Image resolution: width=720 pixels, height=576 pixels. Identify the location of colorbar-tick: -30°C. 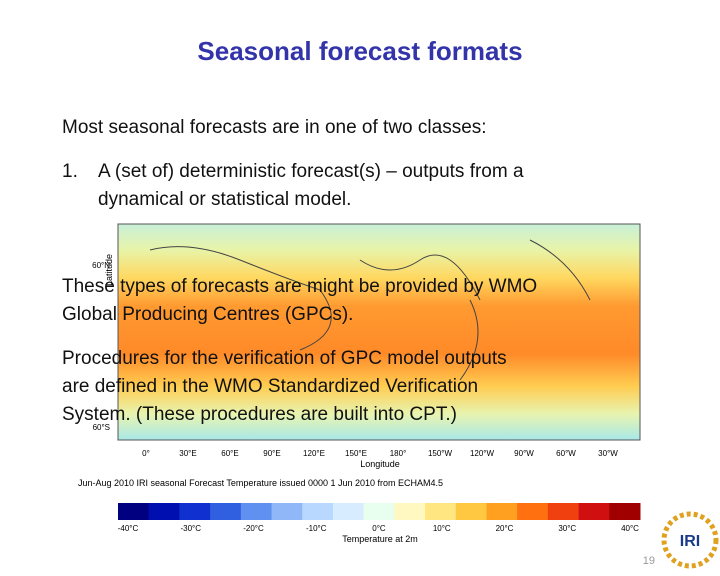
(190, 528).